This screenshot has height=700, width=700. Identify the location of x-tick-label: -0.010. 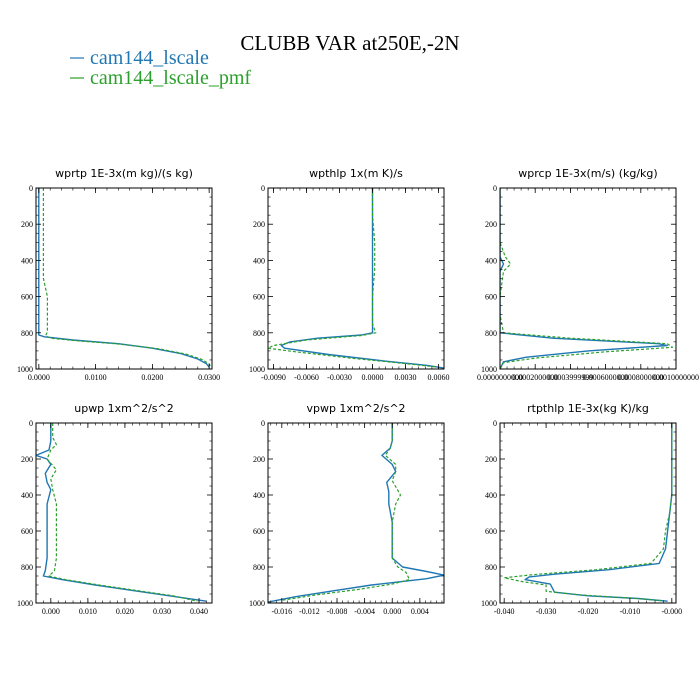
(630, 611).